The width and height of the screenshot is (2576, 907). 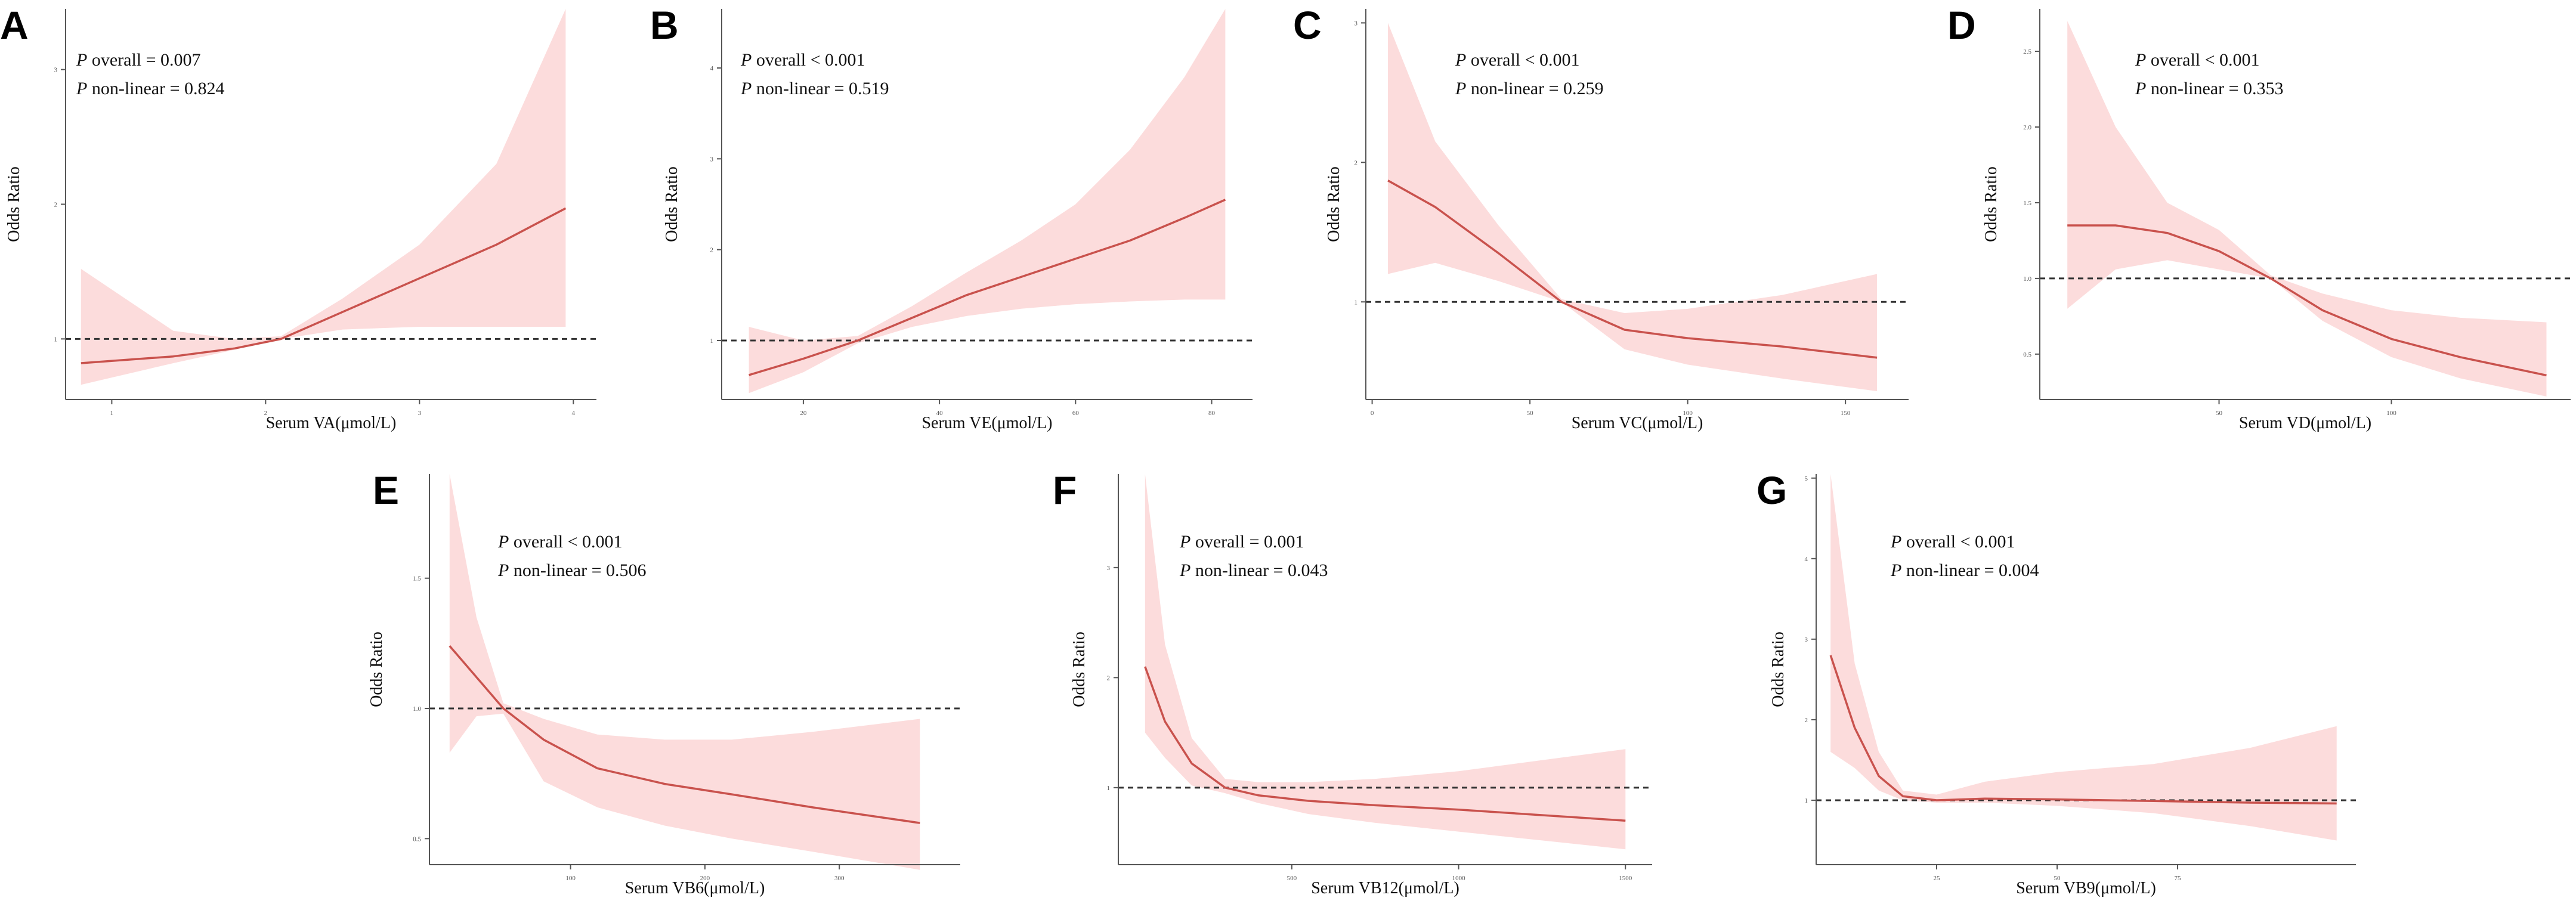 What do you see at coordinates (1247, 542) in the screenshot?
I see `p-value-text: overall = 0.001` at bounding box center [1247, 542].